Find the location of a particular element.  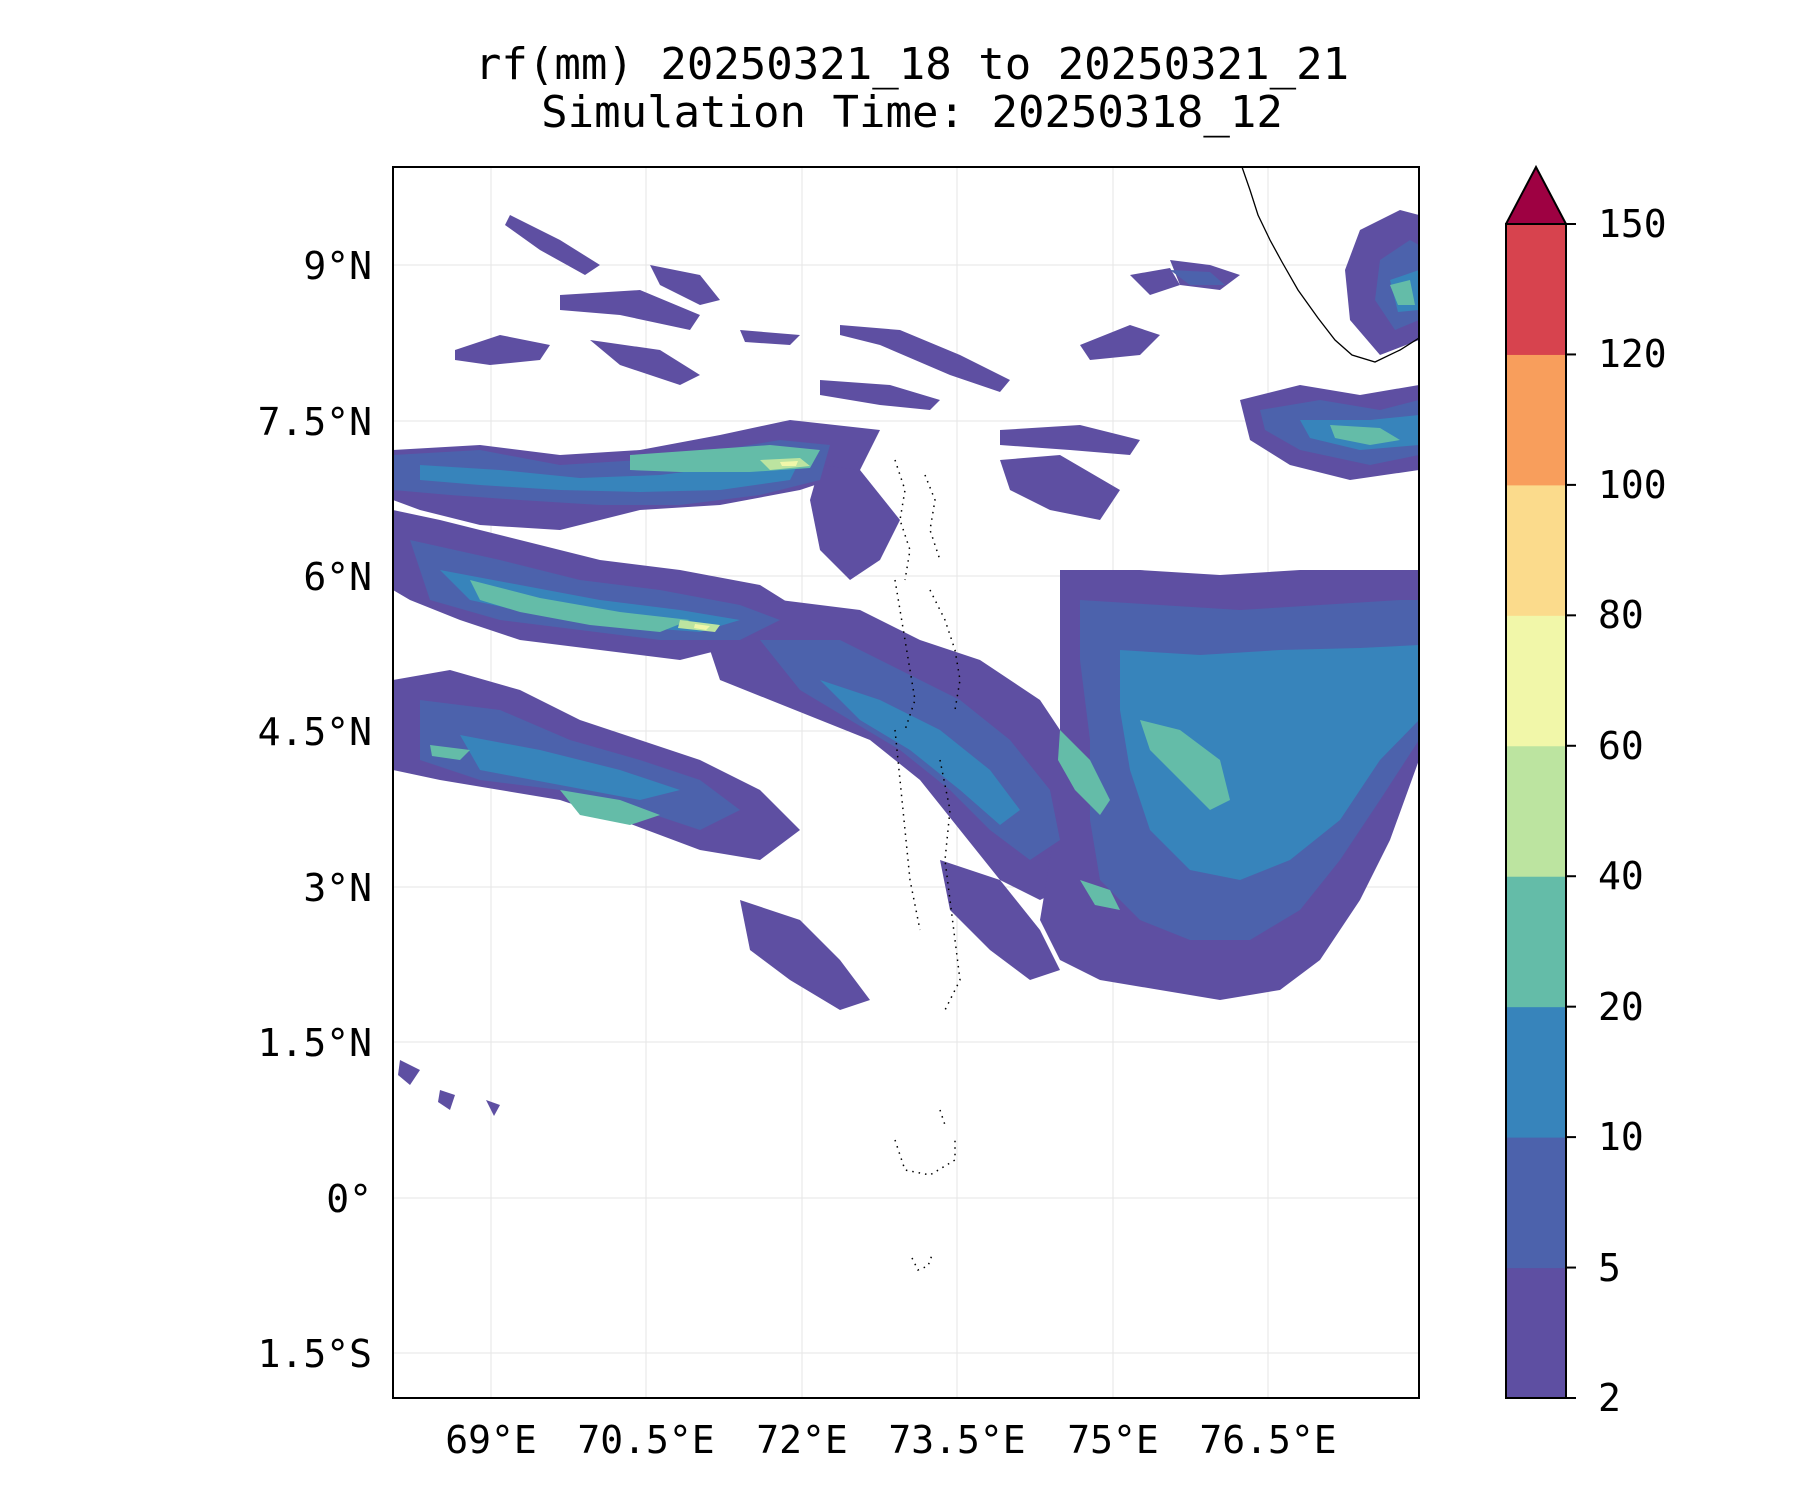

lon-label-69e: 69°E is located at coordinates (491, 1440).